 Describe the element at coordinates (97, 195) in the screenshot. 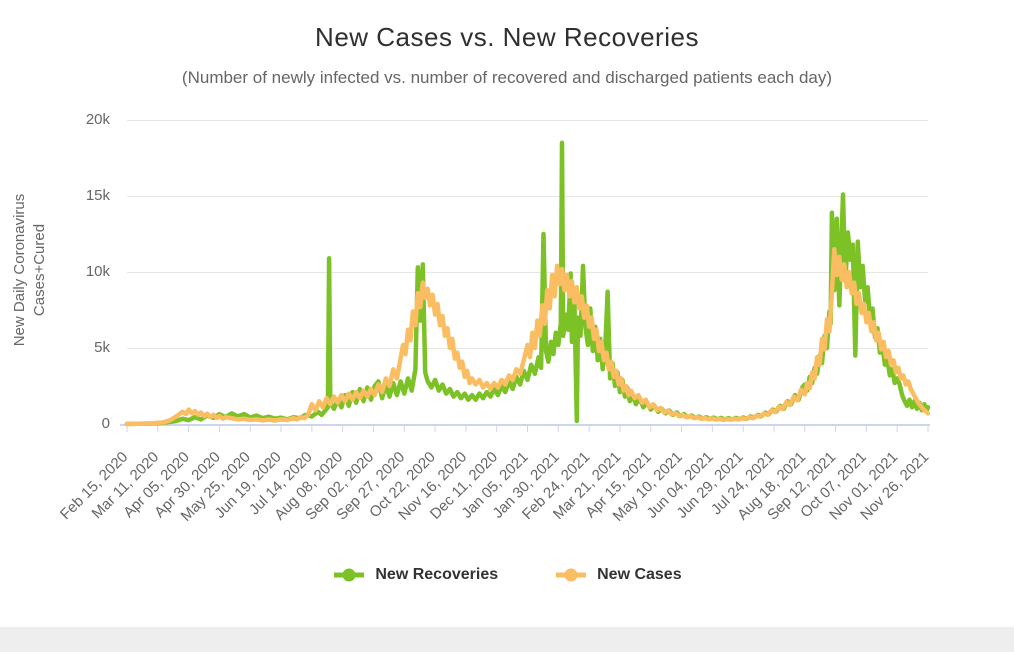

I see `y-tick-label: 15k` at that location.